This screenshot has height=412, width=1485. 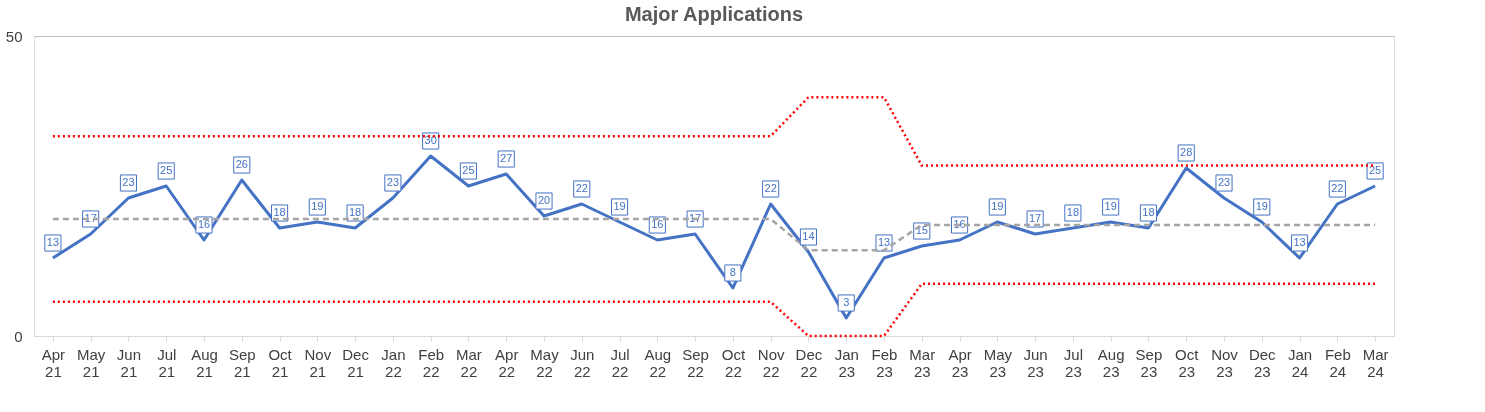 I want to click on y-tick-label: 0, so click(x=18, y=336).